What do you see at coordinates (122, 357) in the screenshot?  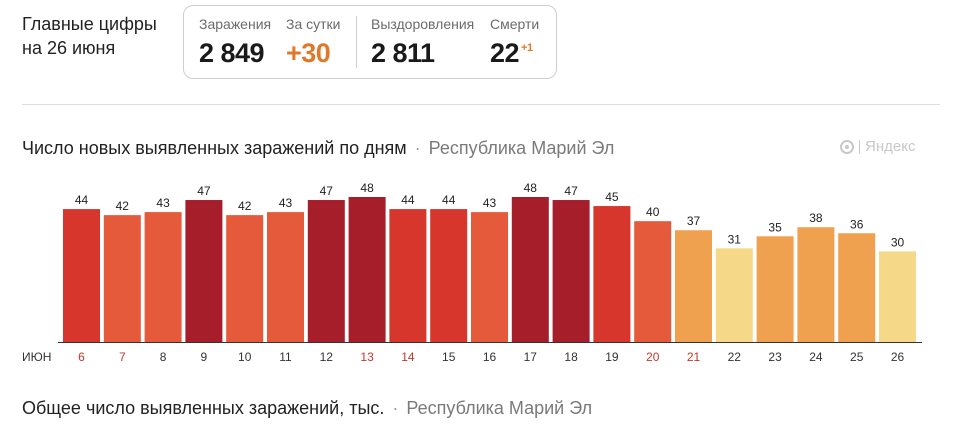 I see `x-tick-label: 7` at bounding box center [122, 357].